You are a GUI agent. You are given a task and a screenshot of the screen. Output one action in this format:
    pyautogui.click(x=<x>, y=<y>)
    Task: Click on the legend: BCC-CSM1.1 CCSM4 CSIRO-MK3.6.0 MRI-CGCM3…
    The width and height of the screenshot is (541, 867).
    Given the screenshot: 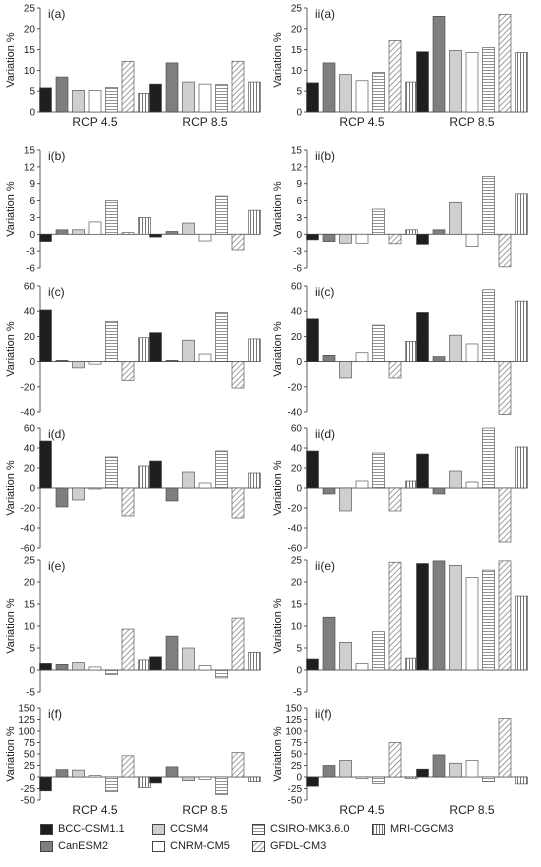 What is the action you would take?
    pyautogui.click(x=290, y=837)
    